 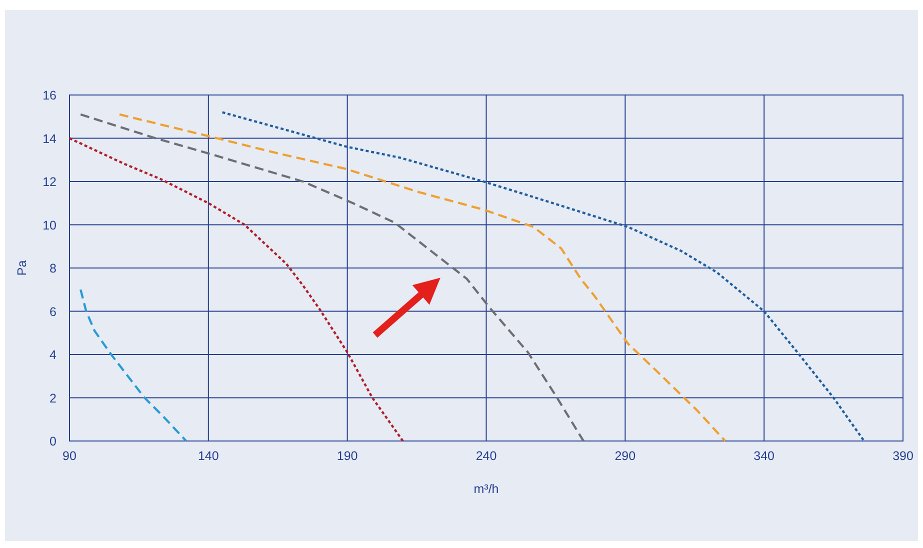 I want to click on x-tick-label: 390, so click(x=903, y=456).